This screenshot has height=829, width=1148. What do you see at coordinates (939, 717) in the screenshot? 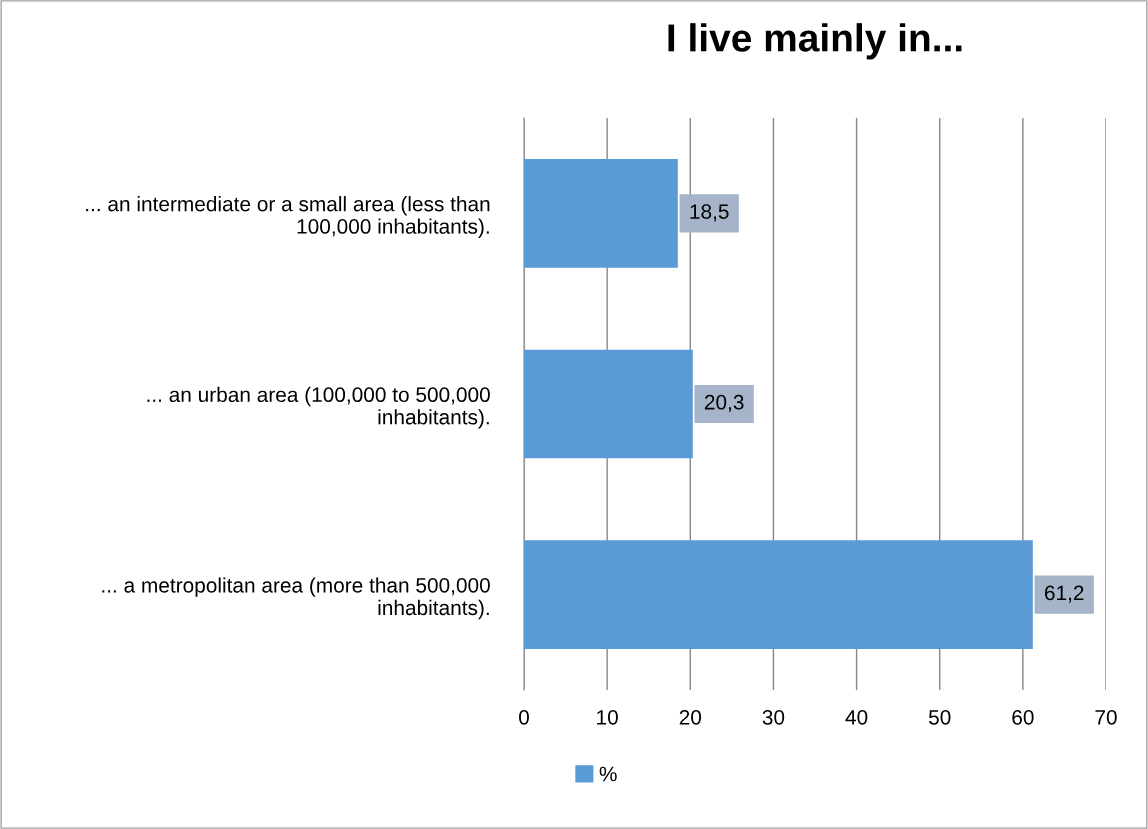
I see `x-tick-label: 50` at bounding box center [939, 717].